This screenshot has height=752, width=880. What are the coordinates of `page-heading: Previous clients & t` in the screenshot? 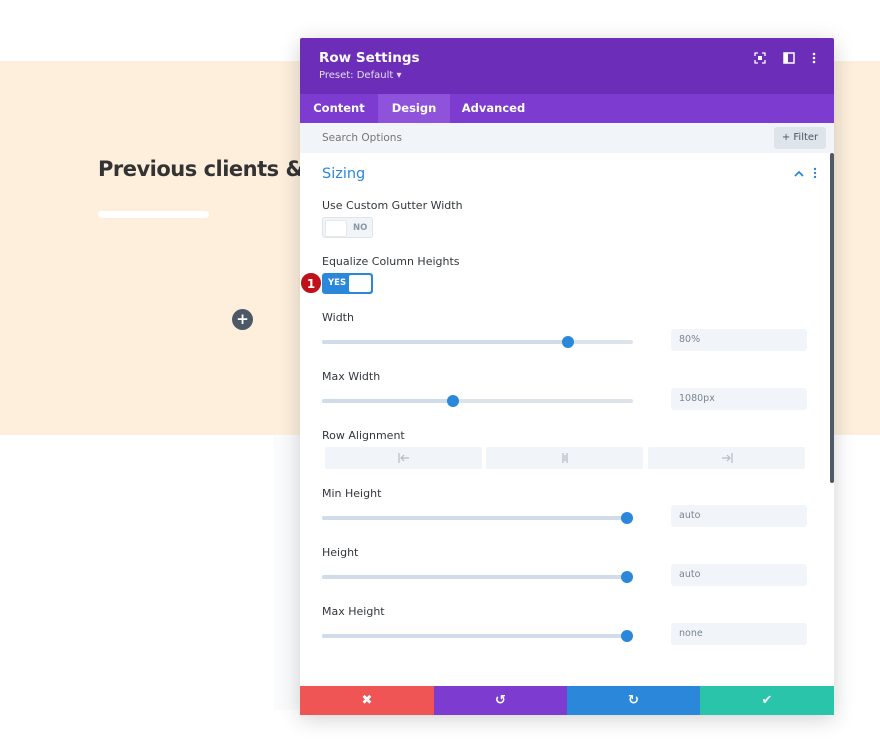 It's located at (209, 169).